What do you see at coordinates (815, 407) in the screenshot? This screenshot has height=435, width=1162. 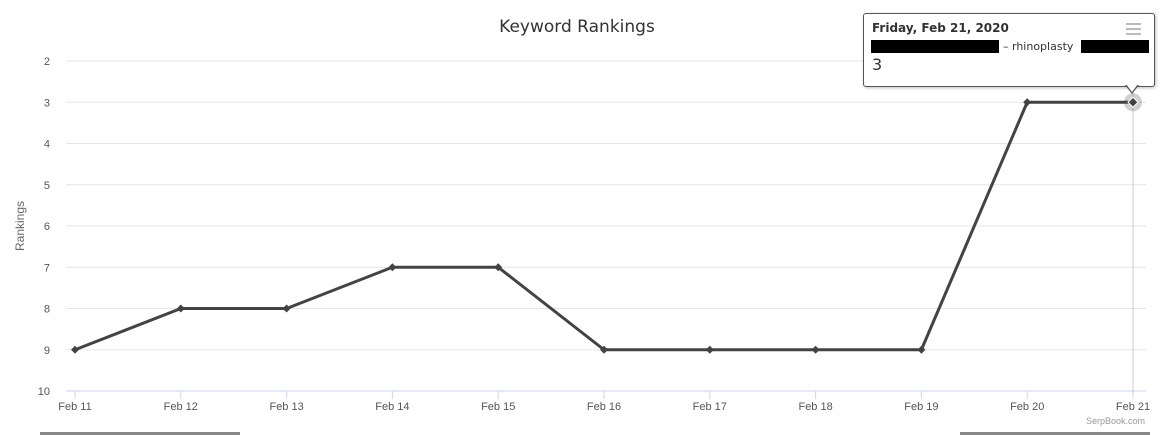 I see `x-tick-label: Feb 18` at bounding box center [815, 407].